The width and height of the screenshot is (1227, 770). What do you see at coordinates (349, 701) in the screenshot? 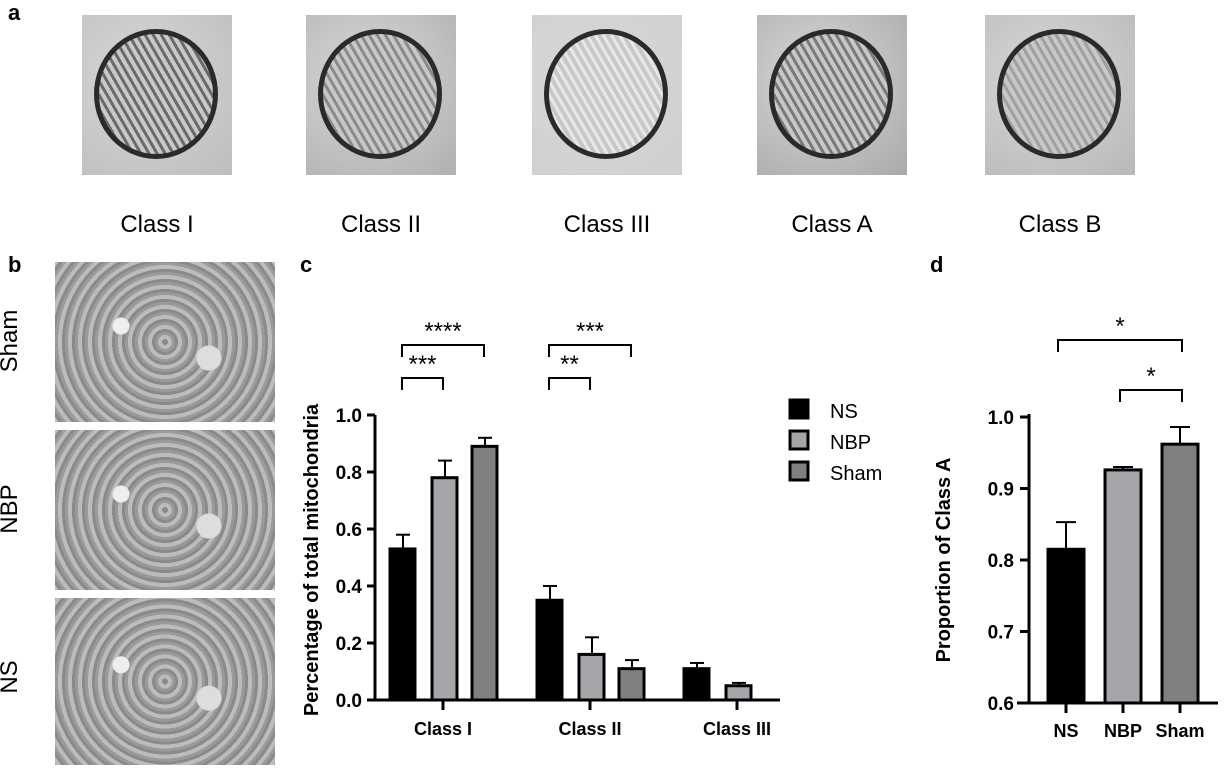
I see `y-tick-label: 0.0` at bounding box center [349, 701].